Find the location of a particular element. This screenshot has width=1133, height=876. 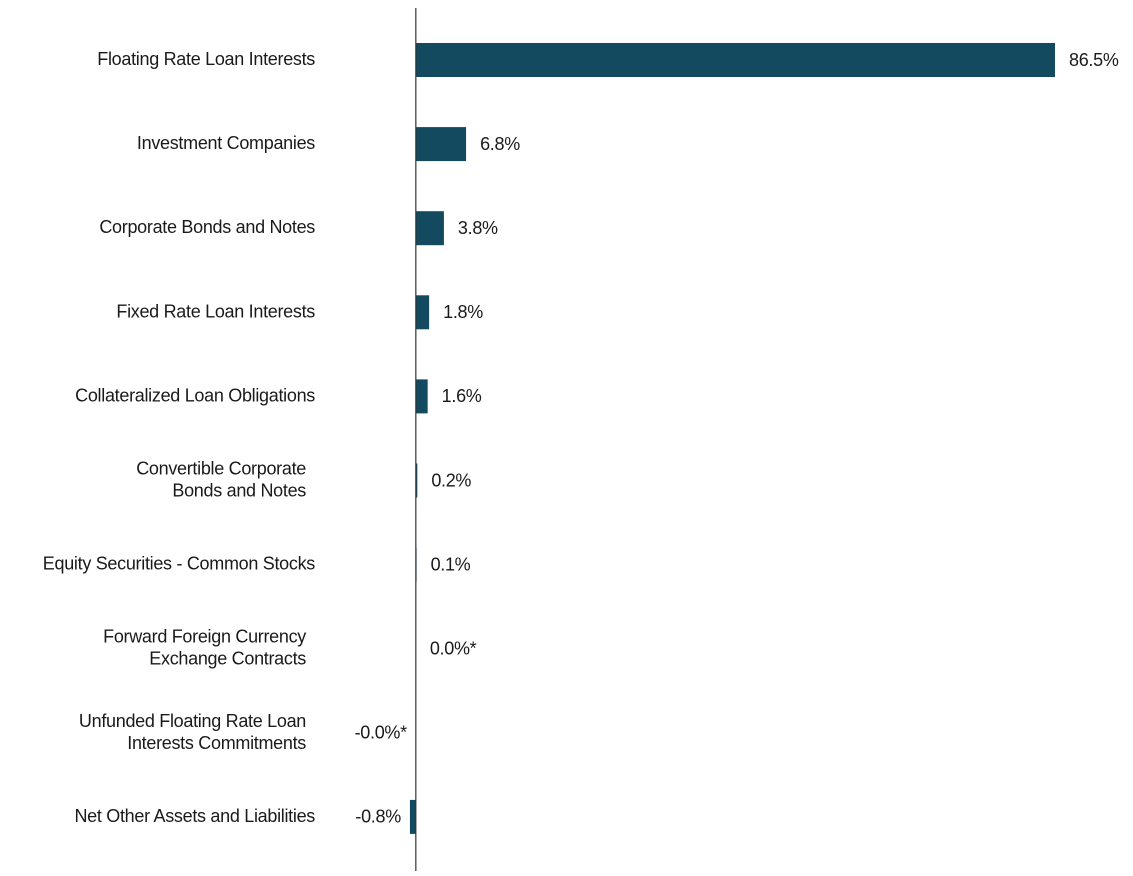

value-label: -0.8% is located at coordinates (378, 817).